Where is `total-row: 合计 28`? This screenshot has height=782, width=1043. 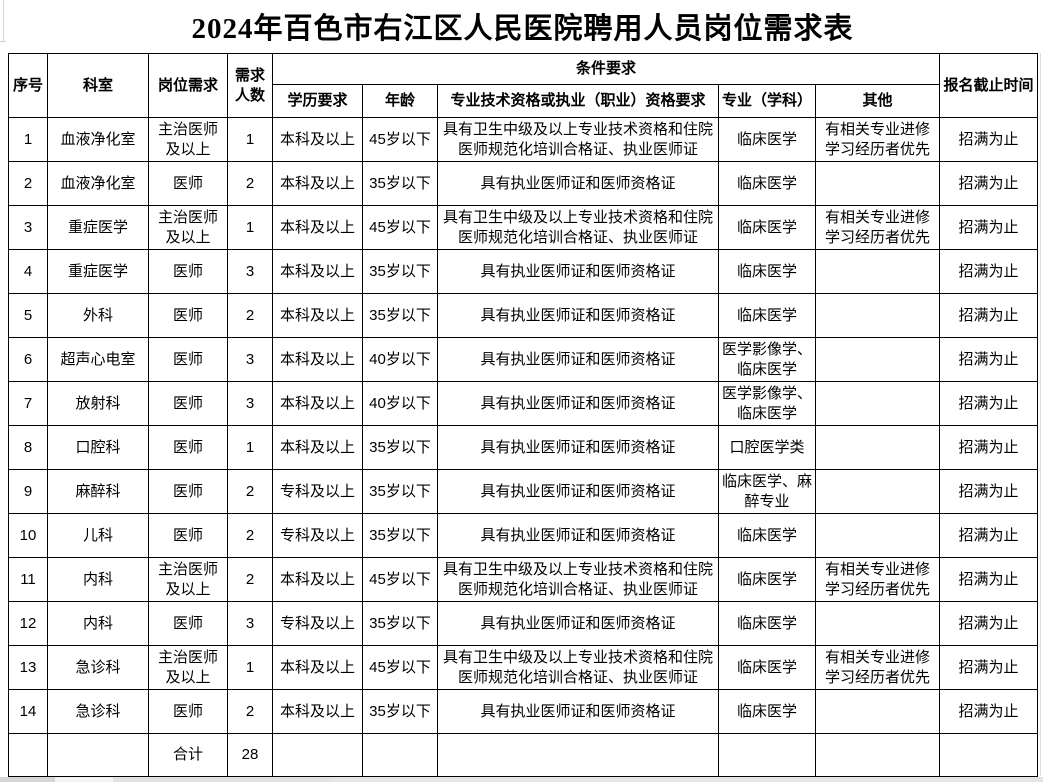
total-row: 合计 28 is located at coordinates (523, 755).